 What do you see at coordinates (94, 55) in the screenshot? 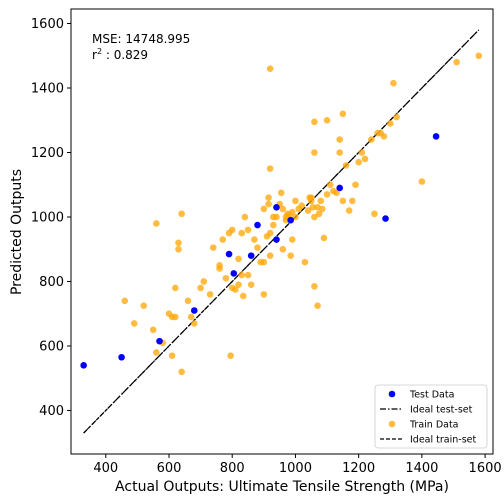
I see `r2-label: r` at bounding box center [94, 55].